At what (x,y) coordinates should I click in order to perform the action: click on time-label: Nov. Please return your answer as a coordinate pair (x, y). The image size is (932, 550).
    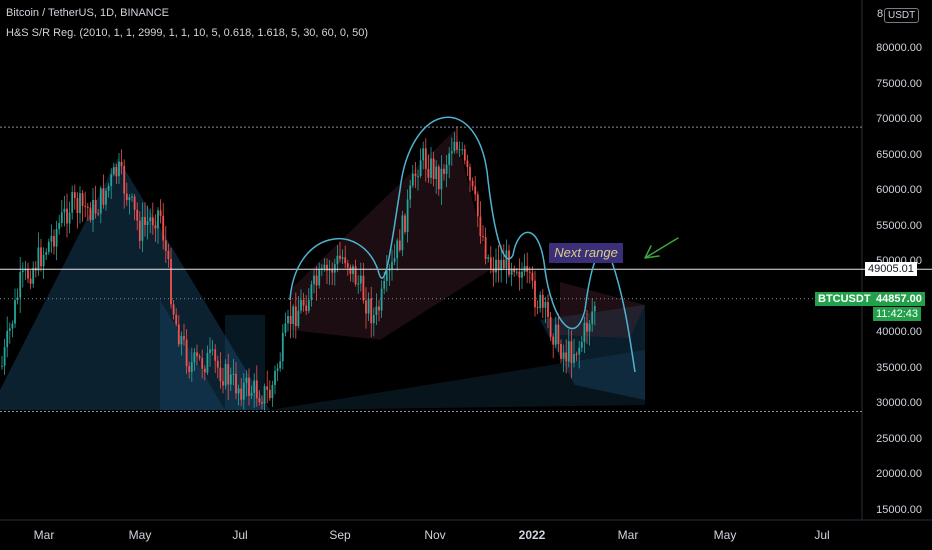
    Looking at the image, I should click on (435, 535).